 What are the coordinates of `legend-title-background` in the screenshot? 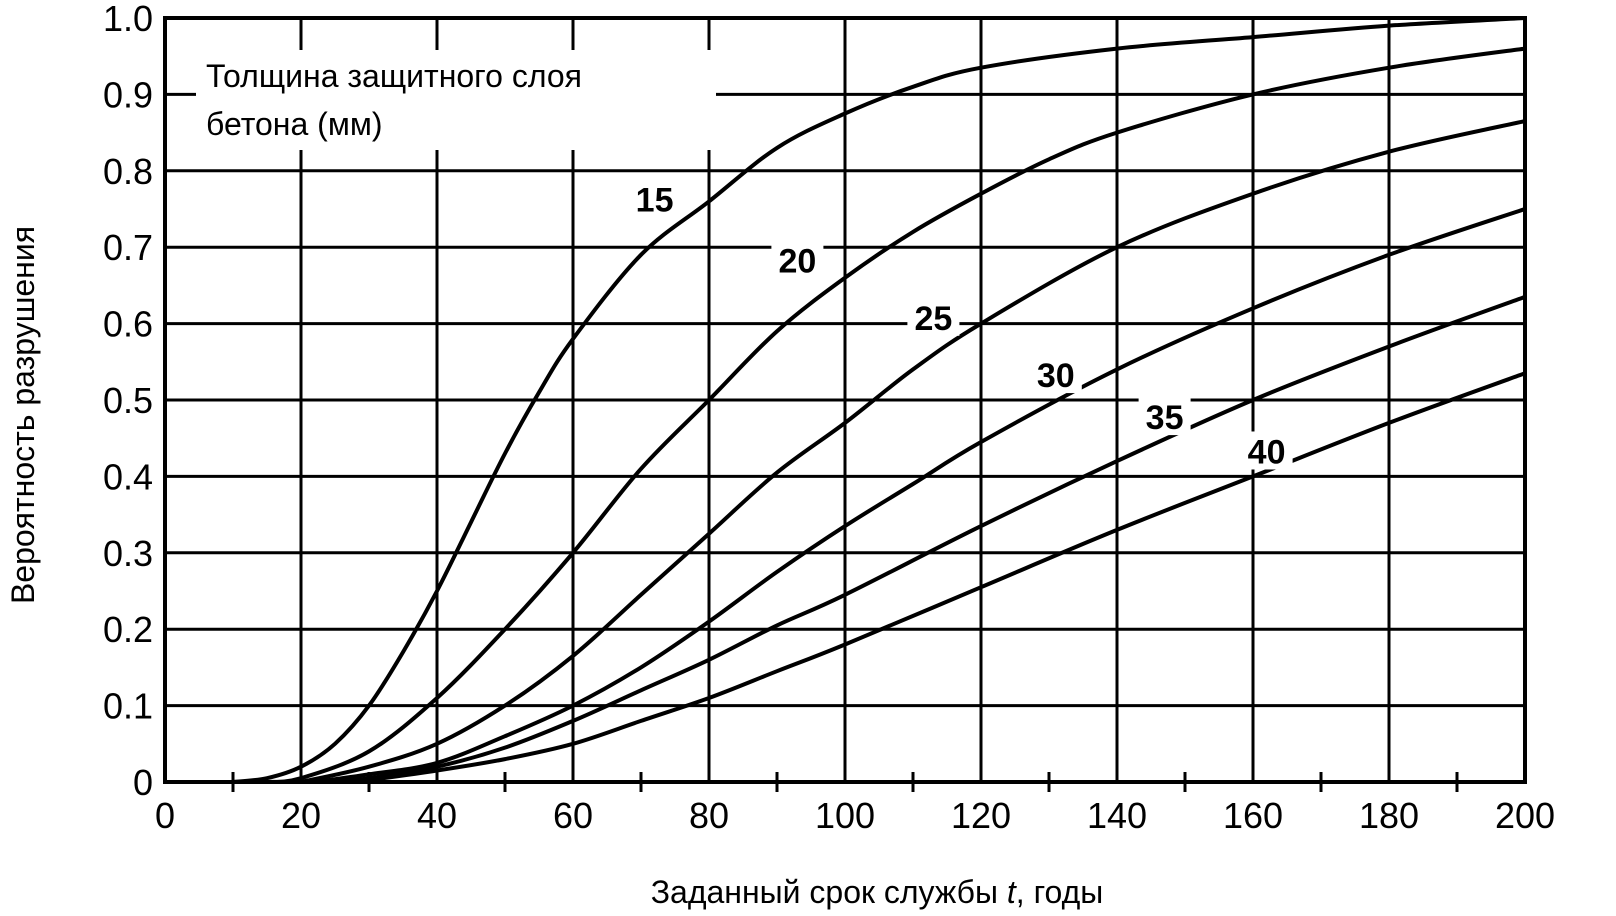 It's located at (456, 100).